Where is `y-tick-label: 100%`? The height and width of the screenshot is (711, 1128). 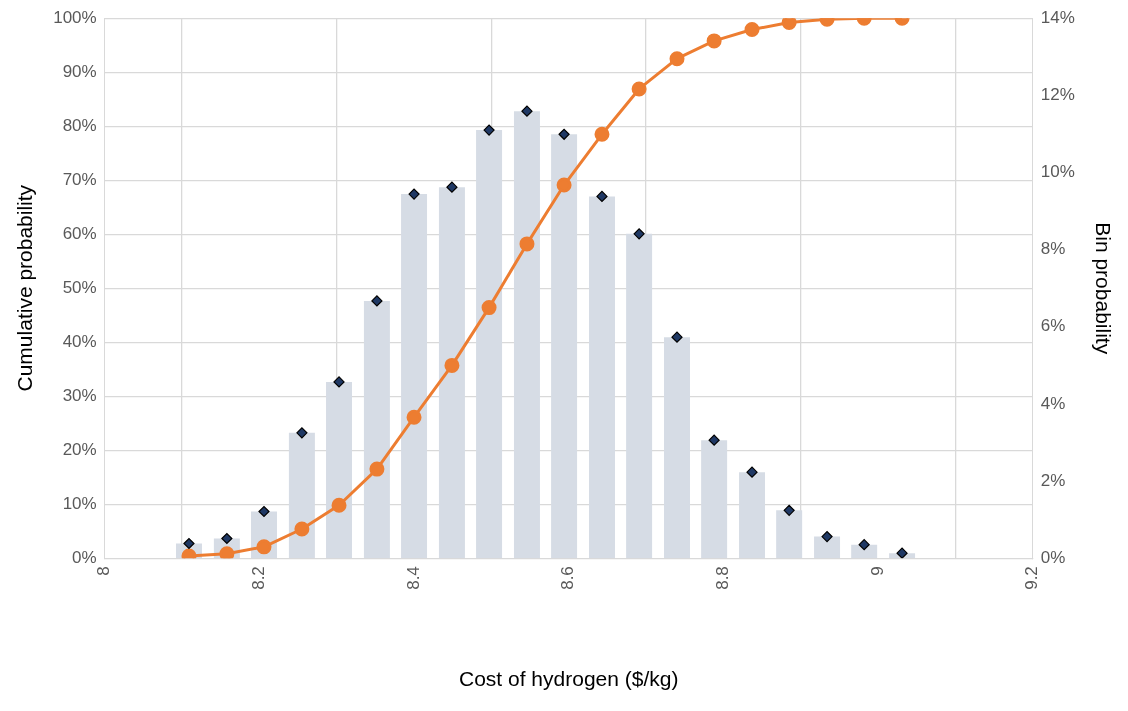 y-tick-label: 100% is located at coordinates (75, 17).